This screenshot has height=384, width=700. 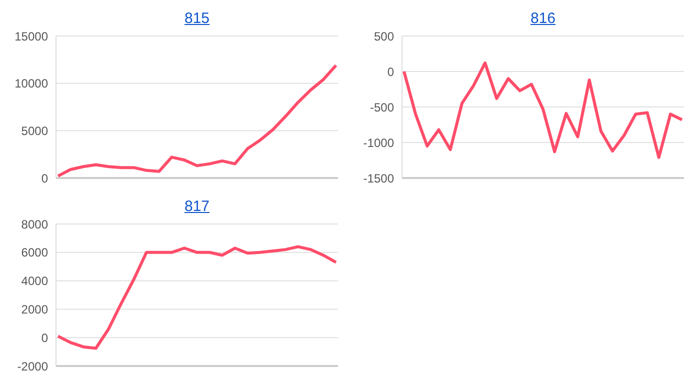 What do you see at coordinates (34, 253) in the screenshot?
I see `y-tick-label: 6000` at bounding box center [34, 253].